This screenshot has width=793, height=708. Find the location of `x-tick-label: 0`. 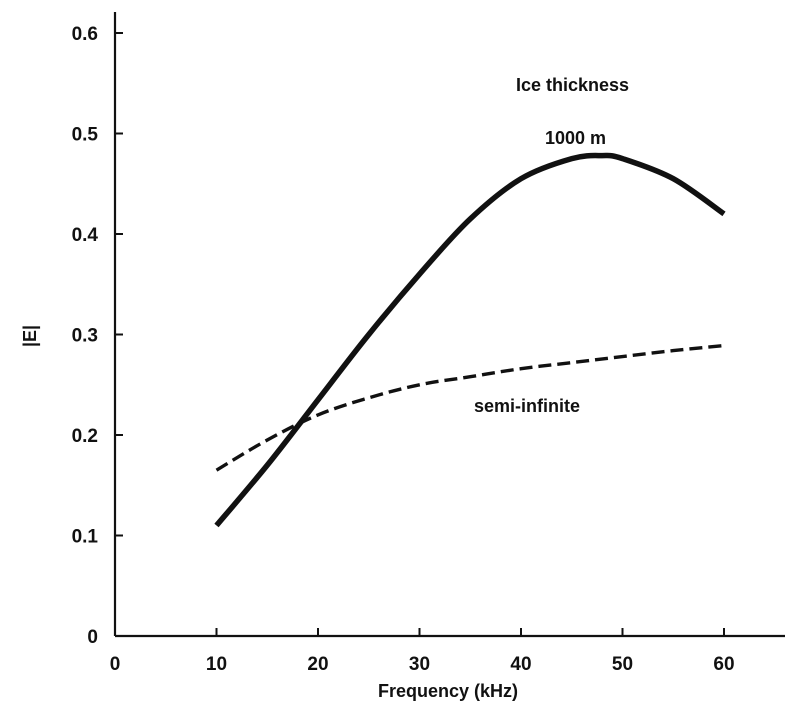

x-tick-label: 0 is located at coordinates (115, 664).